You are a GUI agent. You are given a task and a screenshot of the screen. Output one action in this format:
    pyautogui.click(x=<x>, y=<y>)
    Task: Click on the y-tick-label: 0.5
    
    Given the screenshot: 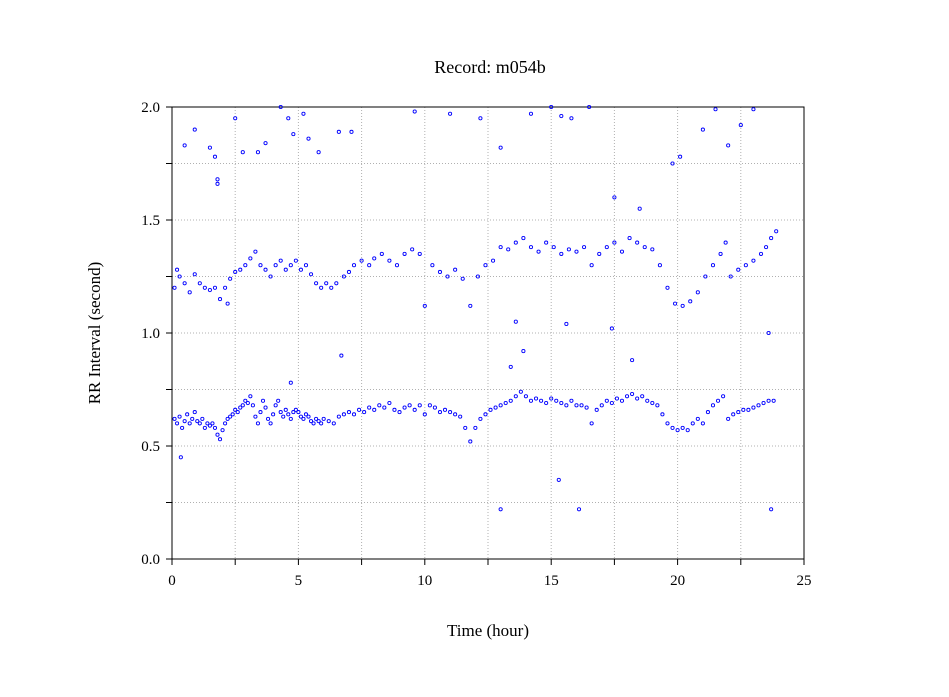 What is the action you would take?
    pyautogui.click(x=150, y=447)
    